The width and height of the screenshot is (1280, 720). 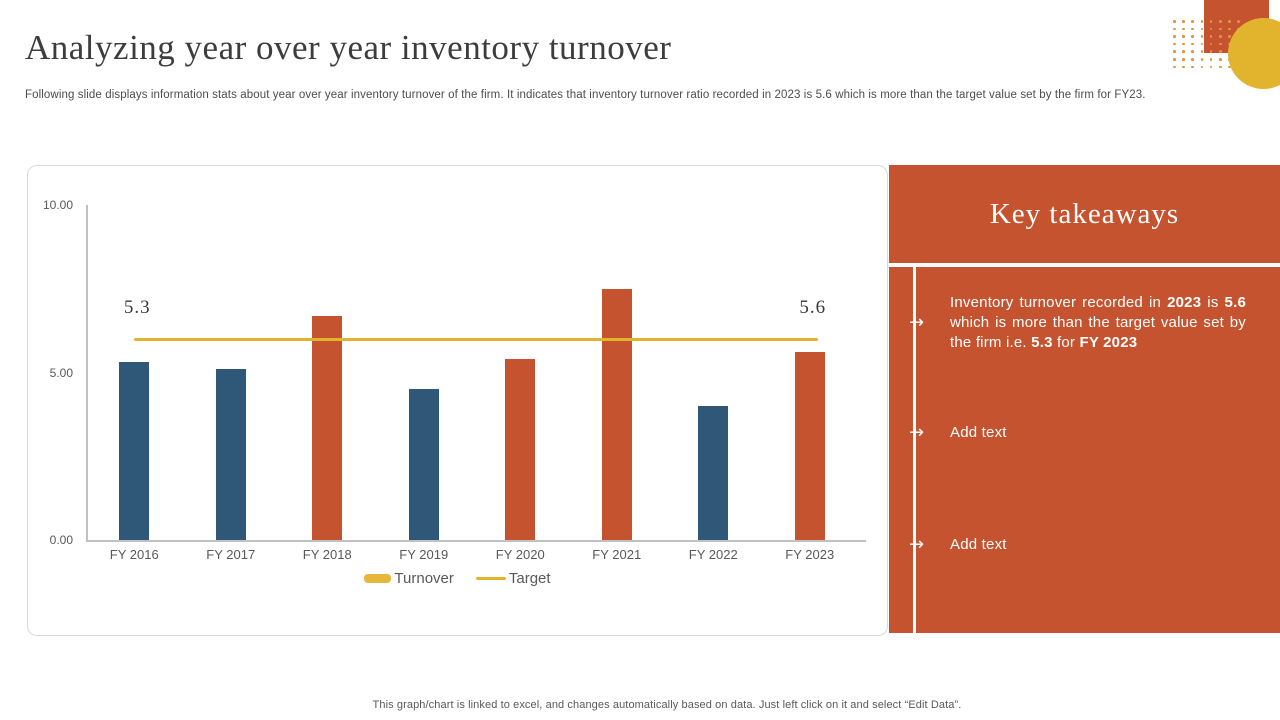 What do you see at coordinates (520, 449) in the screenshot?
I see `bar-fy-2020` at bounding box center [520, 449].